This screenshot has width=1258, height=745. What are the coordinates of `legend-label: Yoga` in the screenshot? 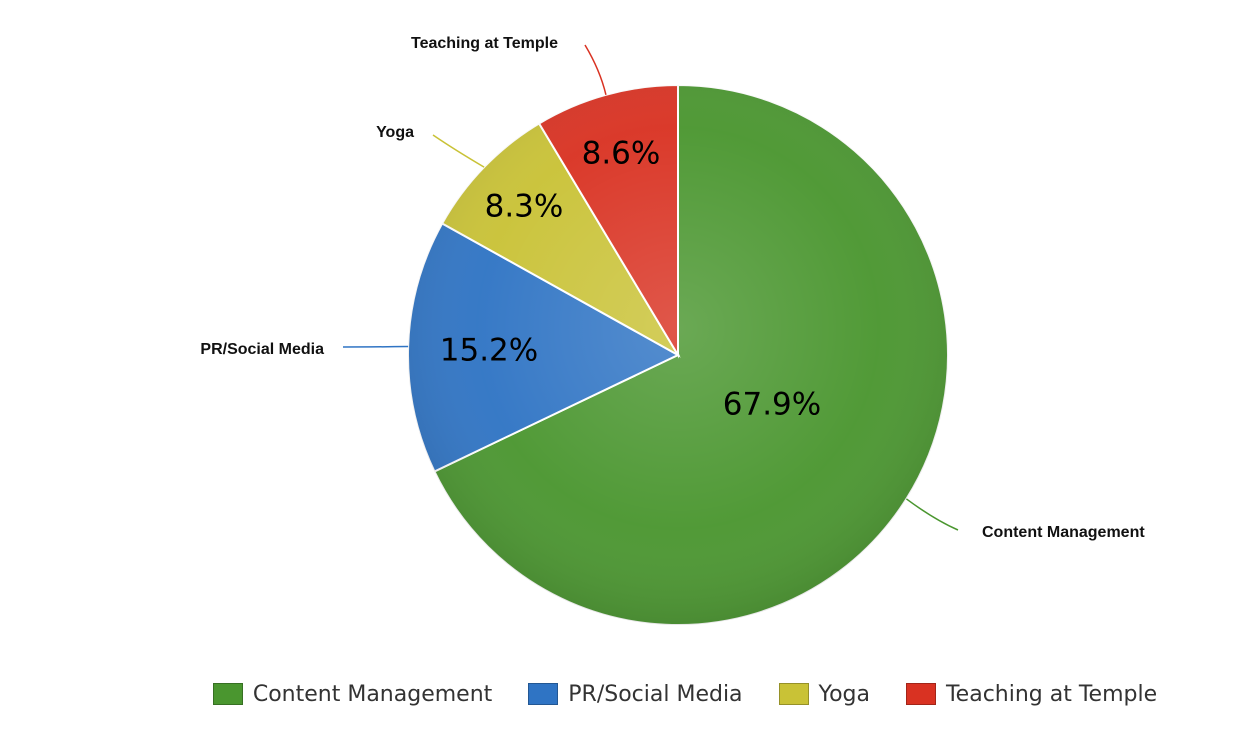 It's located at (844, 694).